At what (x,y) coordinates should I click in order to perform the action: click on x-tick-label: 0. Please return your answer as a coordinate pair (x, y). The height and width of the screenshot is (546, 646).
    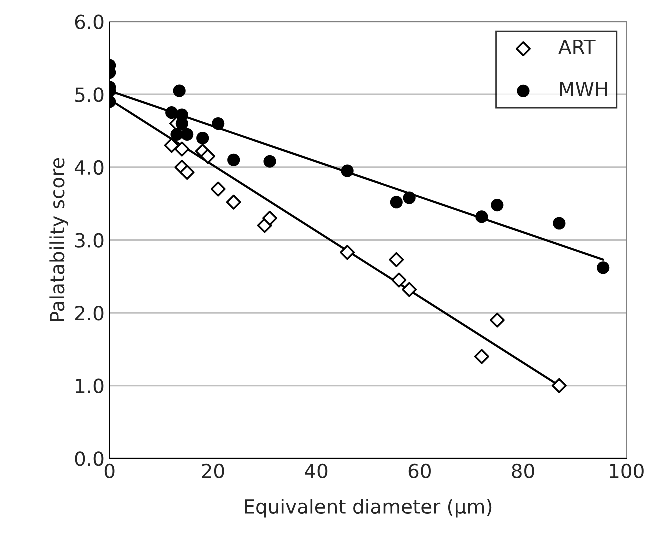
    Looking at the image, I should click on (109, 471).